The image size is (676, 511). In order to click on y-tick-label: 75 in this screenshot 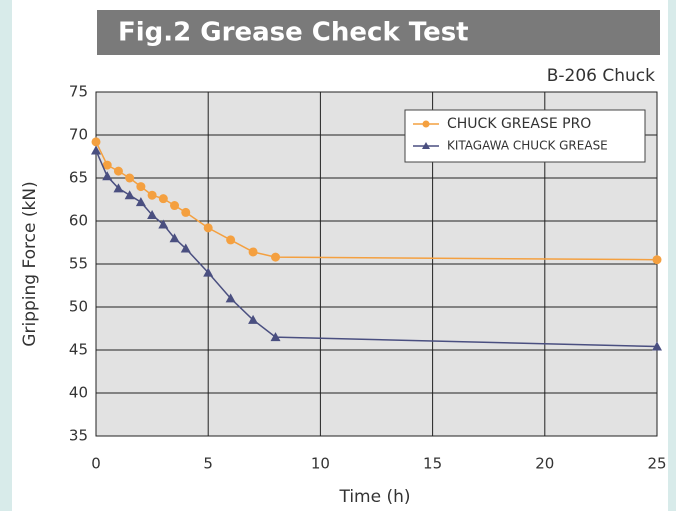, I will do `click(78, 92)`.